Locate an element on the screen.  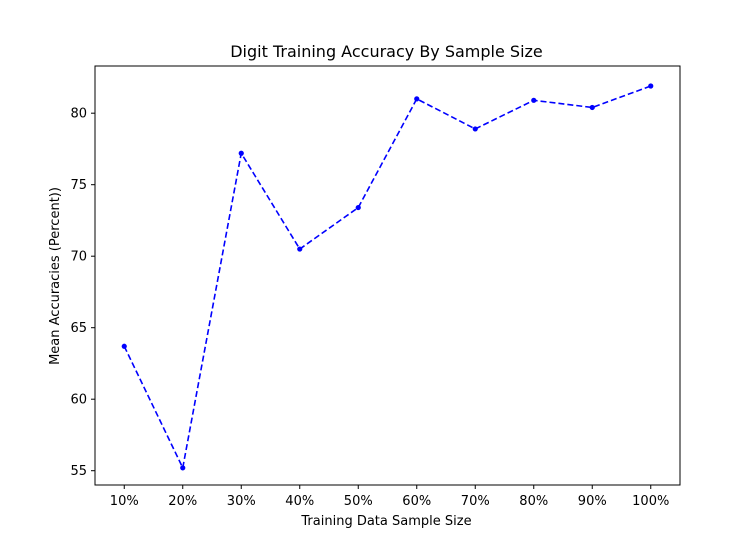
x-tick-label: 30% is located at coordinates (241, 501).